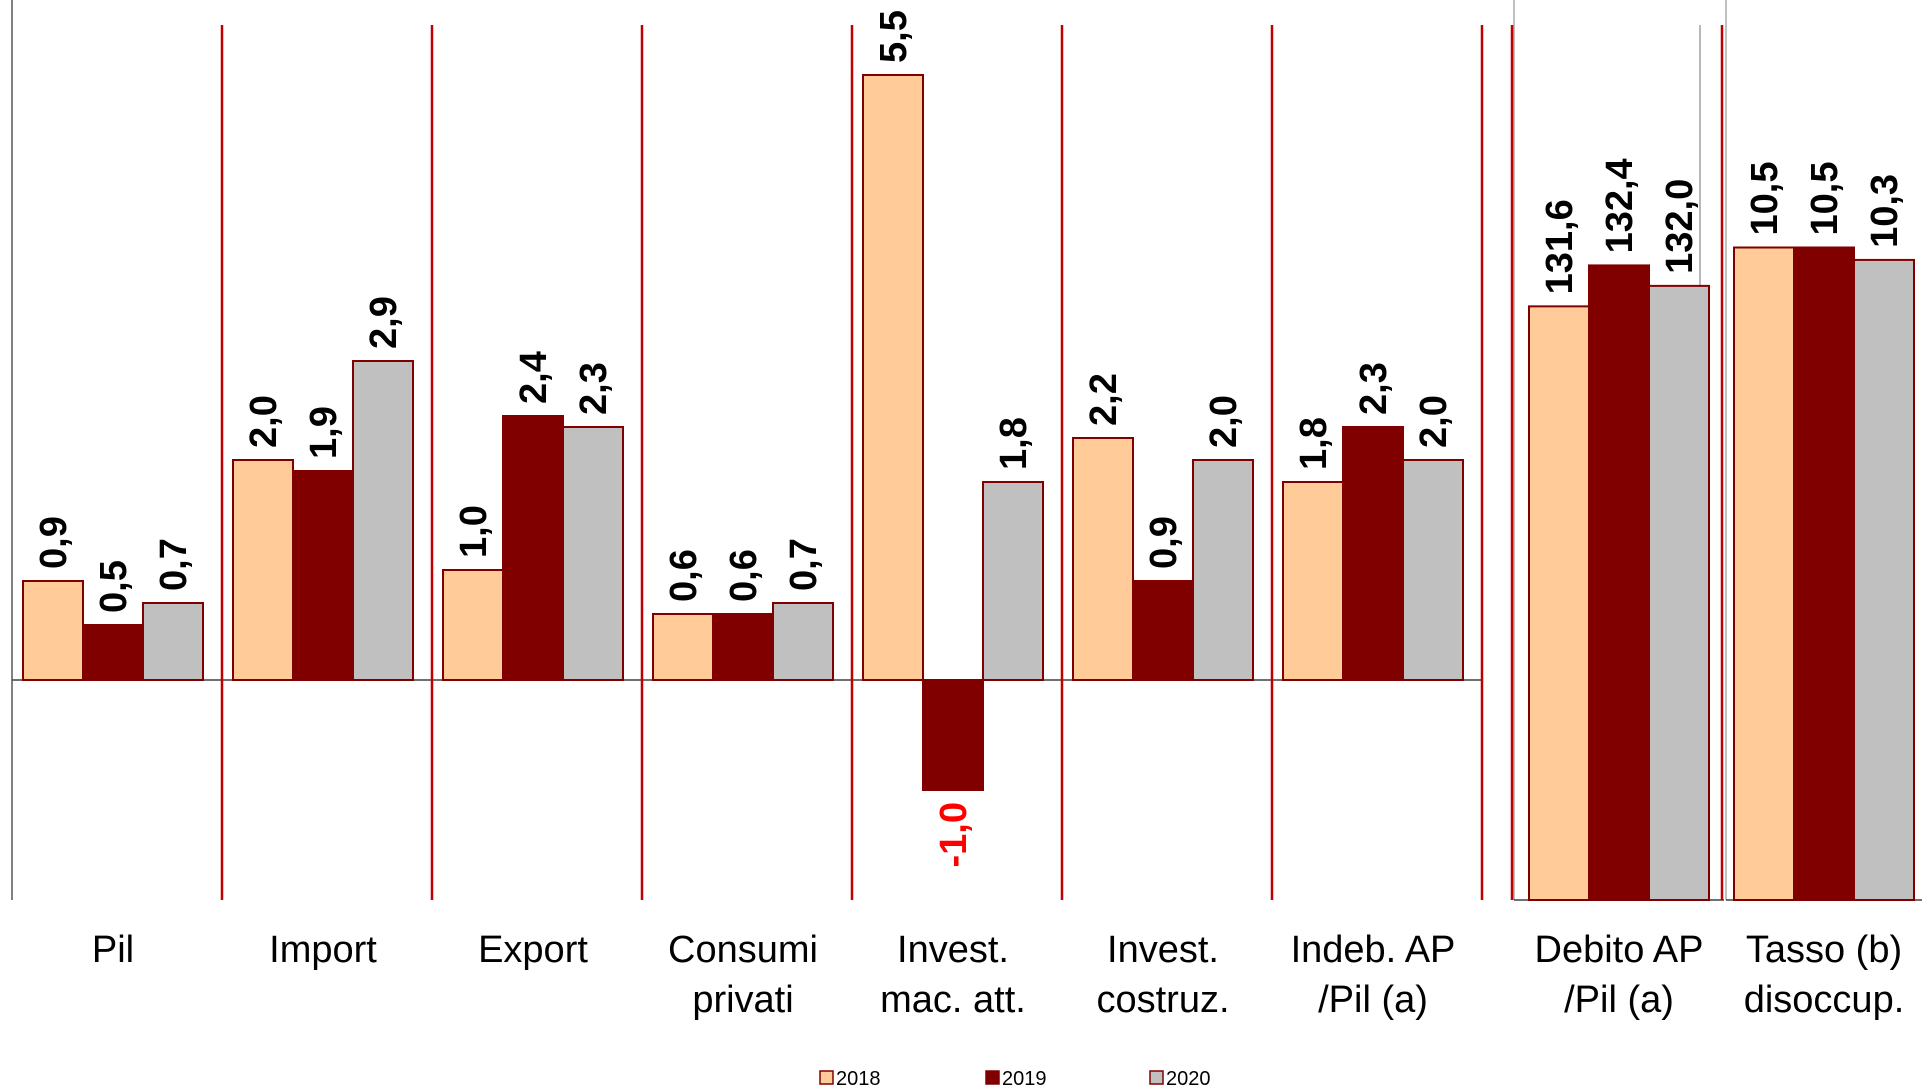  What do you see at coordinates (1156, 1077) in the screenshot?
I see `legend-swatch-2020` at bounding box center [1156, 1077].